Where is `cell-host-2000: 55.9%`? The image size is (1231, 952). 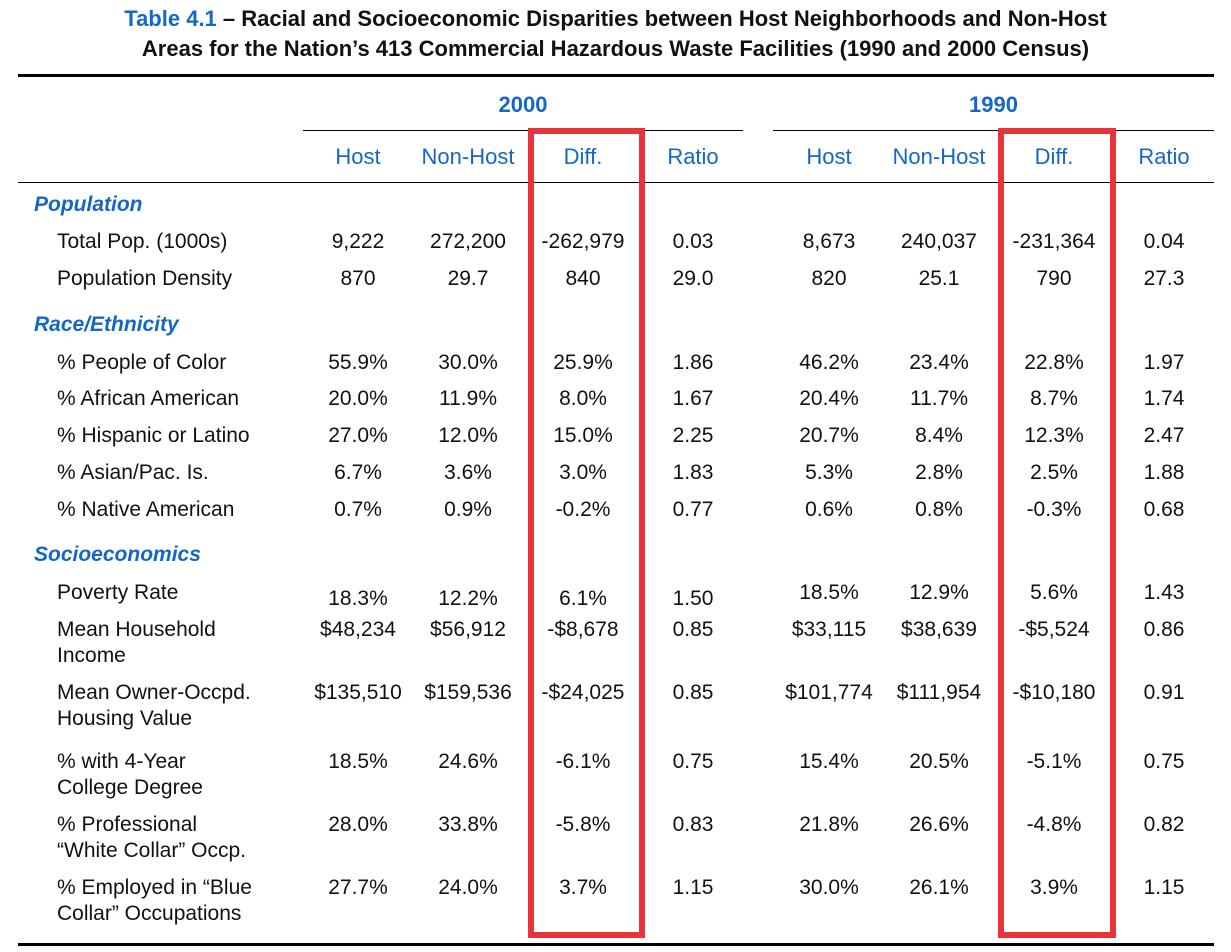
cell-host-2000: 55.9% is located at coordinates (358, 362).